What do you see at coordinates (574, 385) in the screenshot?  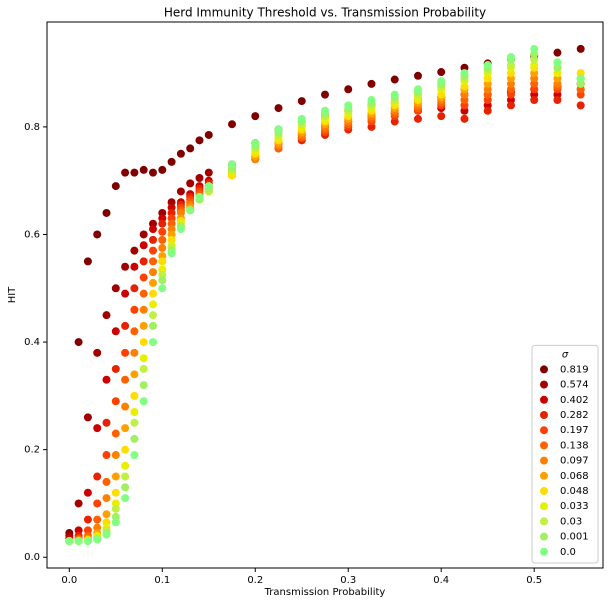 I see `legend-label: 0.574` at bounding box center [574, 385].